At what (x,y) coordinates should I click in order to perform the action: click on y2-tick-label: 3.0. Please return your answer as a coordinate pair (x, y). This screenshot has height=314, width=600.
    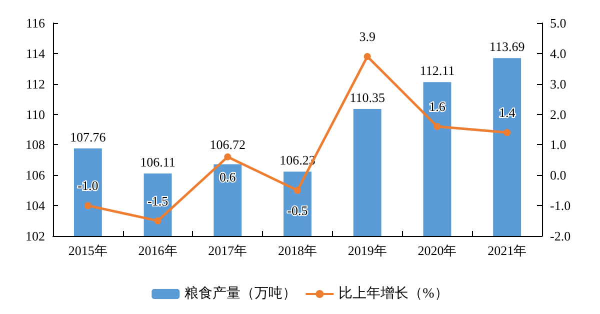
    Looking at the image, I should click on (558, 84).